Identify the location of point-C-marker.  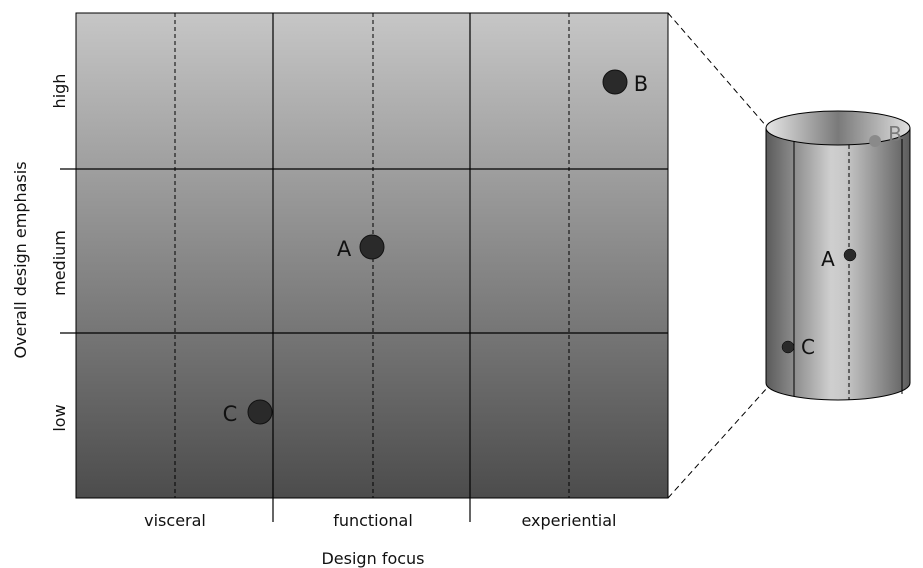
(260, 412).